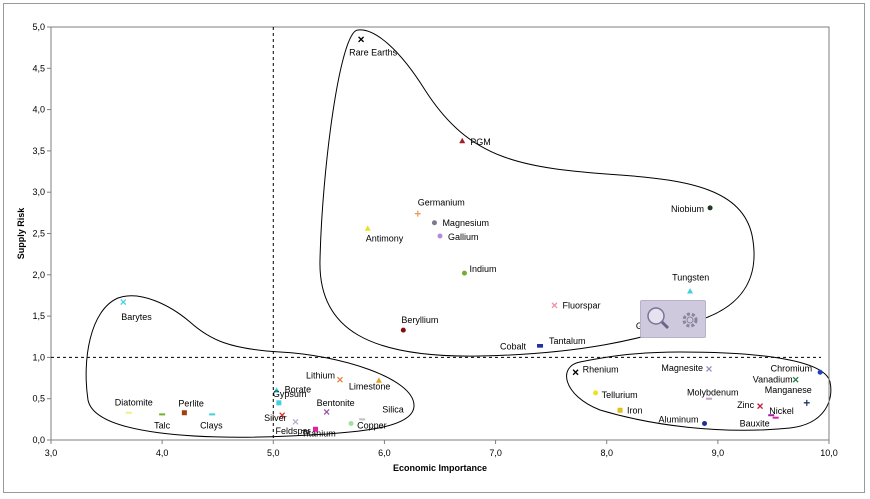  Describe the element at coordinates (755, 424) in the screenshot. I see `point-bauxite-label: Bauxite` at that location.